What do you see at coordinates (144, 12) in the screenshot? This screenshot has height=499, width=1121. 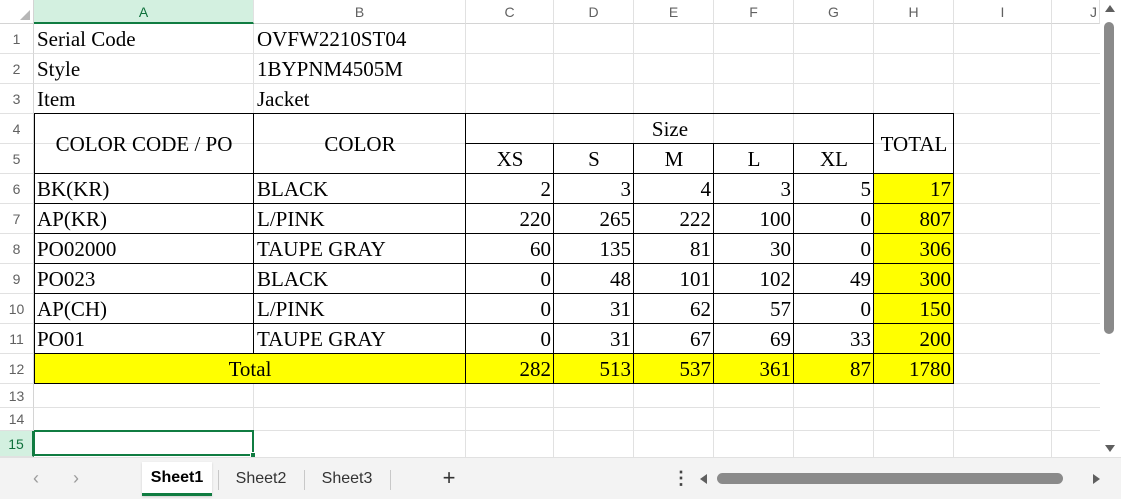 I see `column-header-a: A` at bounding box center [144, 12].